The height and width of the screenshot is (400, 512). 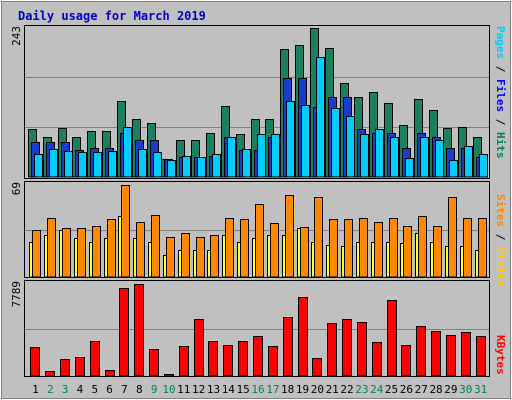 I want to click on x-label-day-22: 22, so click(x=346, y=389).